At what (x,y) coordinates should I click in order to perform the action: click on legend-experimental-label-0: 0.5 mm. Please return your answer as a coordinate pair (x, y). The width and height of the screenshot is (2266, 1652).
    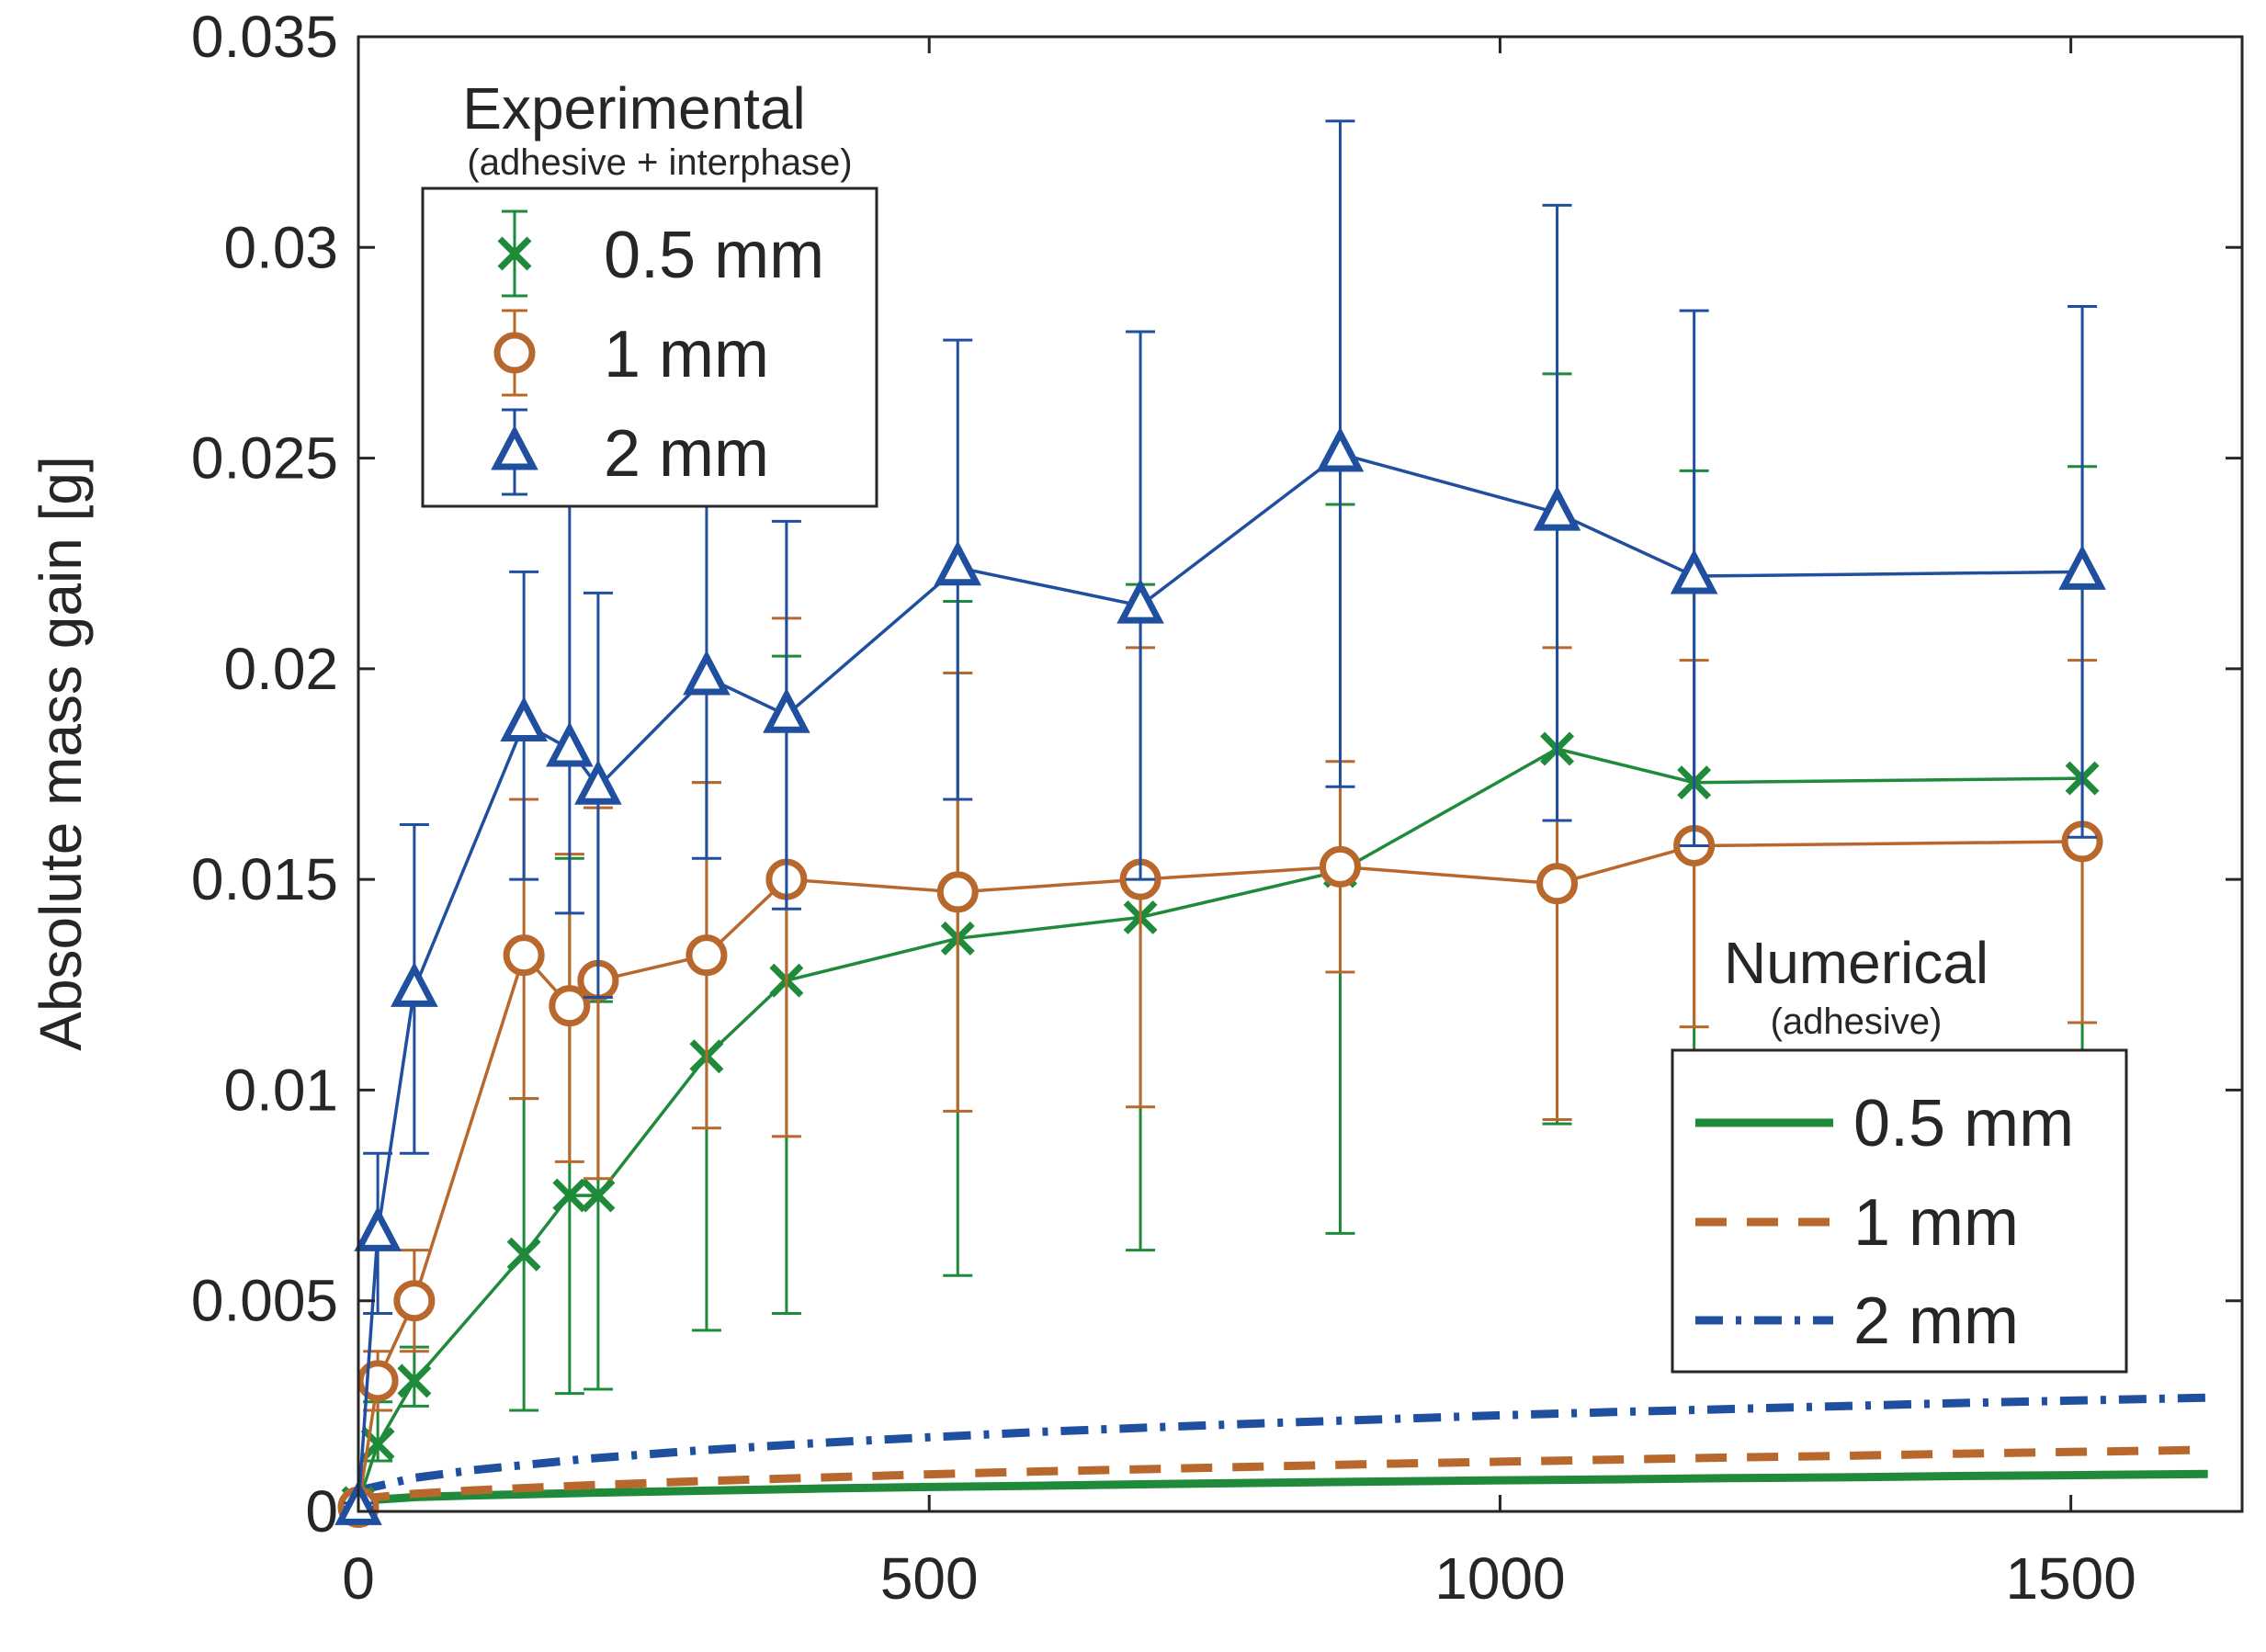
    Looking at the image, I should click on (714, 255).